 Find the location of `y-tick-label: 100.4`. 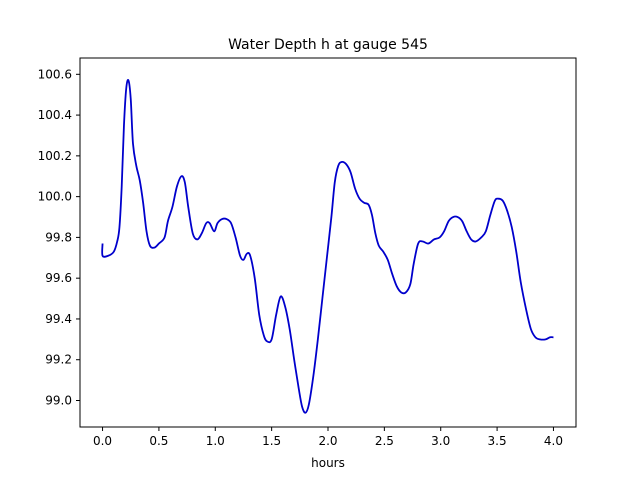

y-tick-label: 100.4 is located at coordinates (55, 115).